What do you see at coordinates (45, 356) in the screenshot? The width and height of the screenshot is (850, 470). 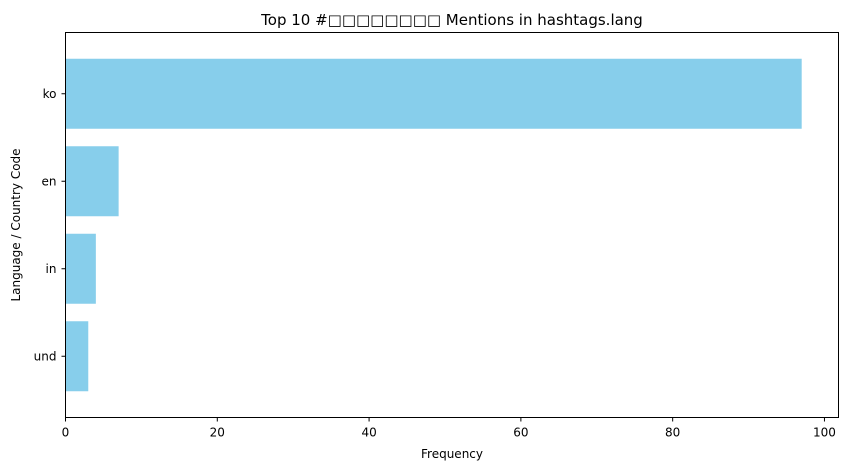 I see `y-tick-label: und` at bounding box center [45, 356].